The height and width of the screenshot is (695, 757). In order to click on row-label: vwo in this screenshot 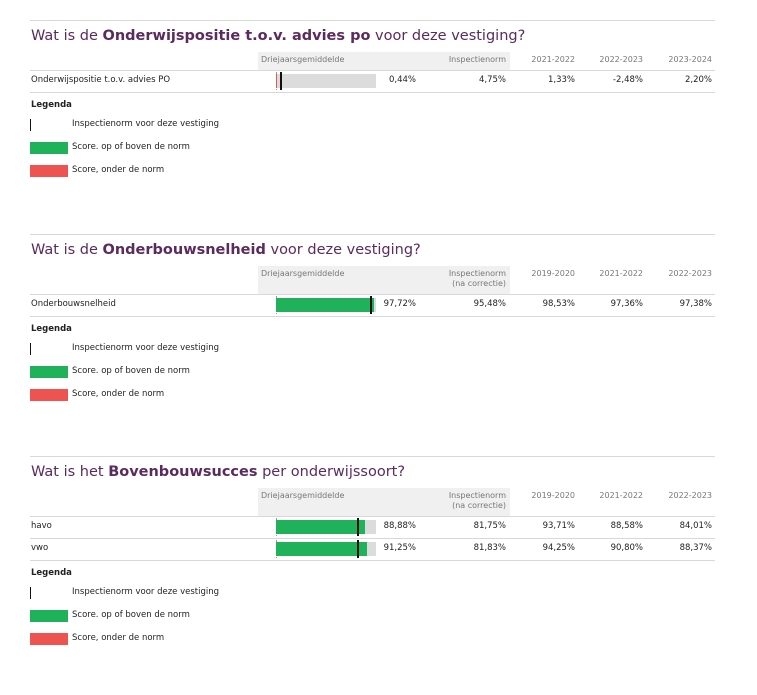, I will do `click(40, 548)`.